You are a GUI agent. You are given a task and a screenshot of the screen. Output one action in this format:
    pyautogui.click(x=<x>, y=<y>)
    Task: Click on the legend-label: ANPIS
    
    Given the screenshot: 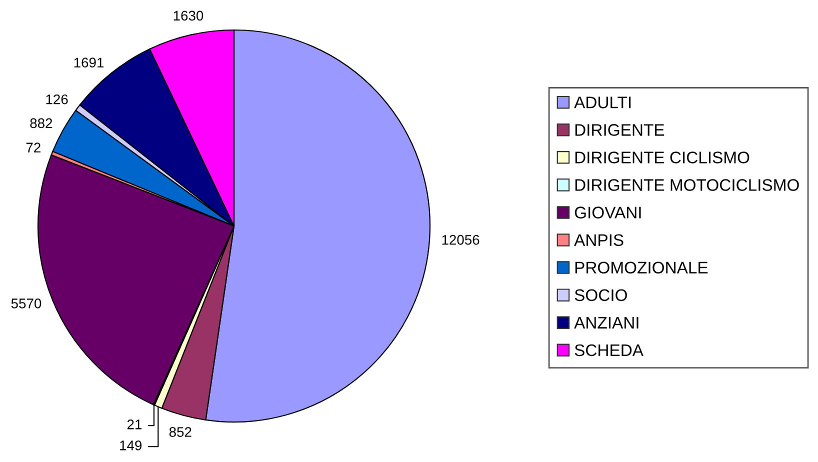 What is the action you would take?
    pyautogui.click(x=599, y=240)
    